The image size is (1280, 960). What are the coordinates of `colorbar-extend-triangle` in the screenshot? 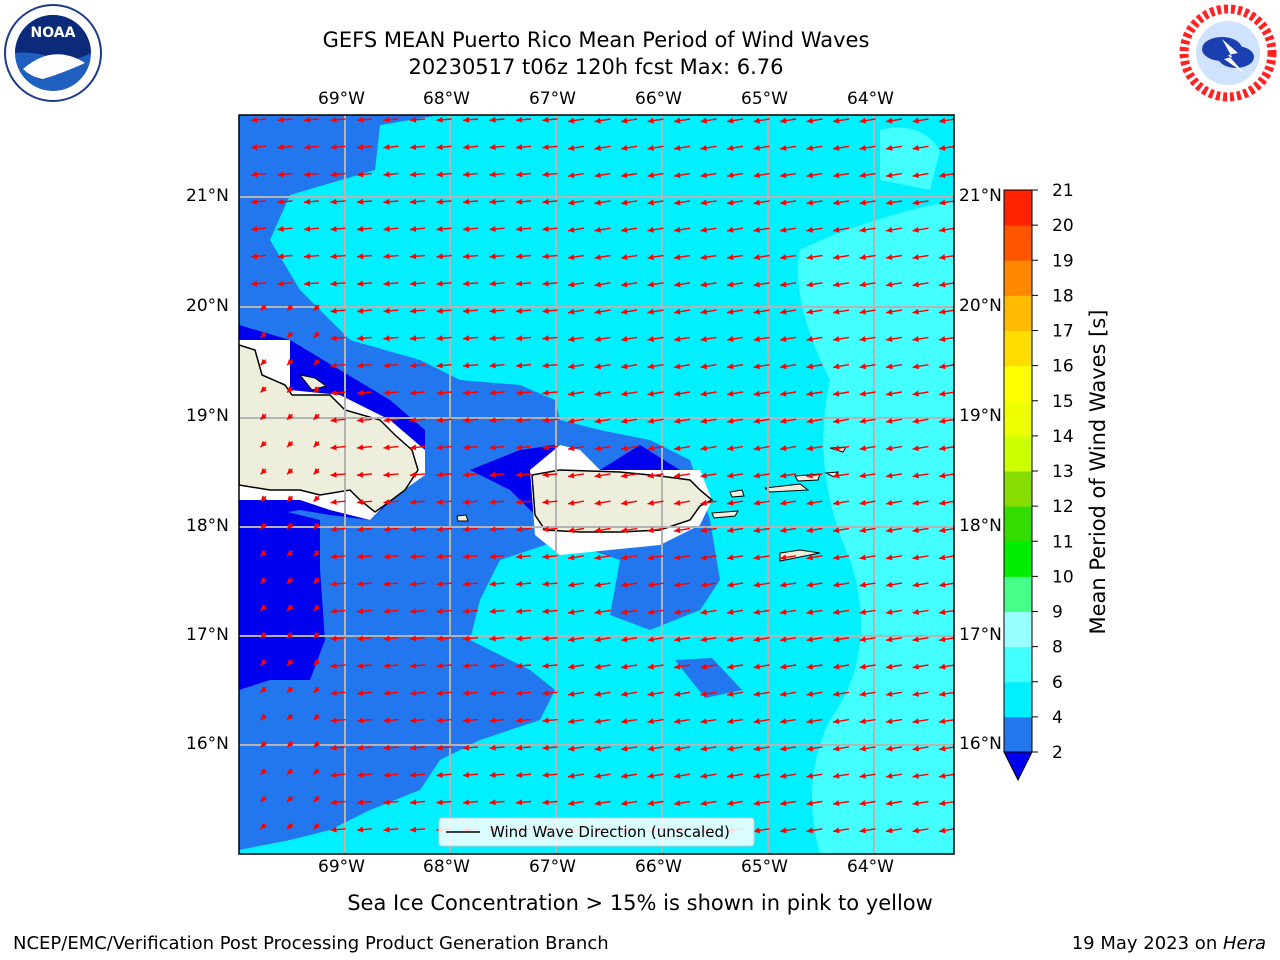 It's located at (1018, 766).